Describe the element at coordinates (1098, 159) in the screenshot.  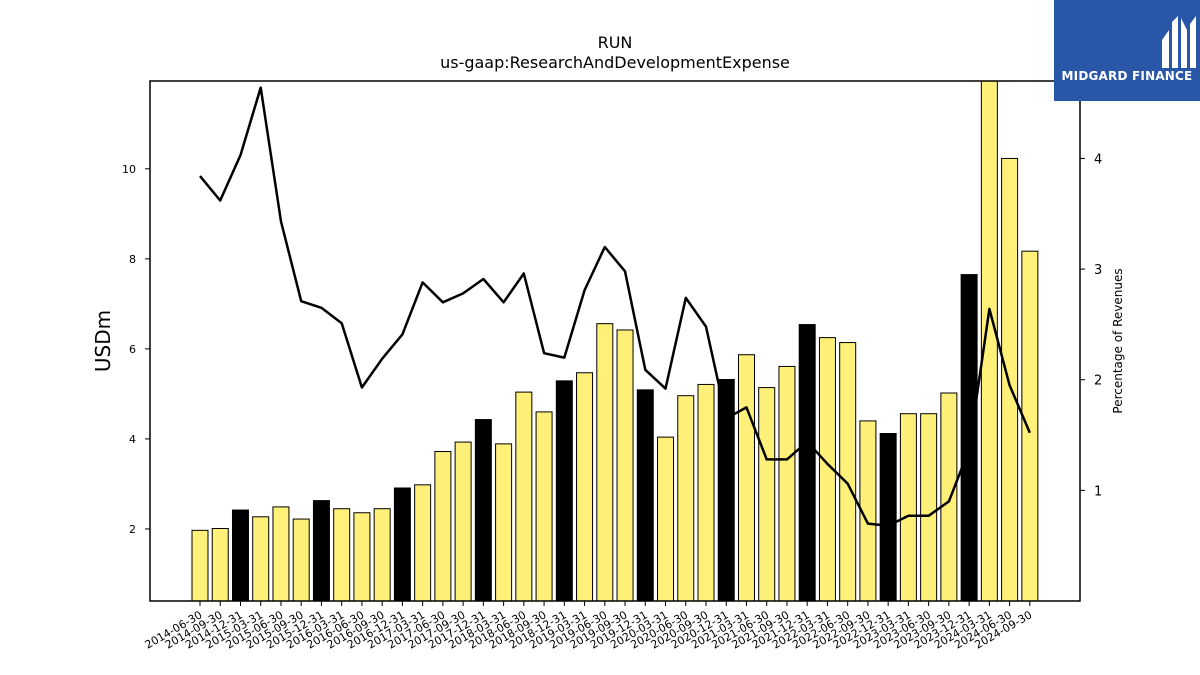
I see `y2-tick-label: 4` at that location.